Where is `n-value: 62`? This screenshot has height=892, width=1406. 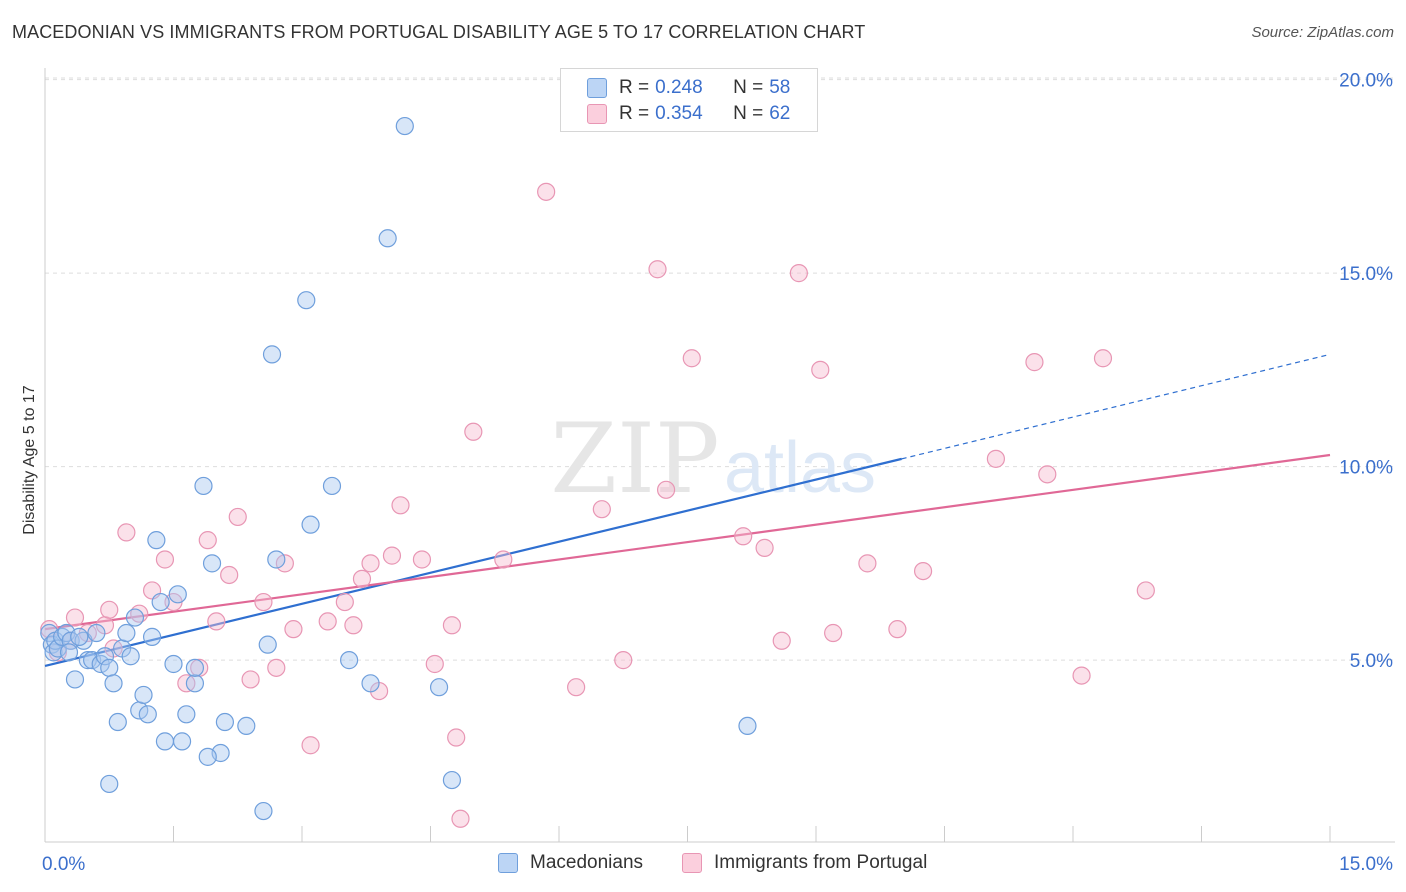 n-value: 62 is located at coordinates (780, 113).